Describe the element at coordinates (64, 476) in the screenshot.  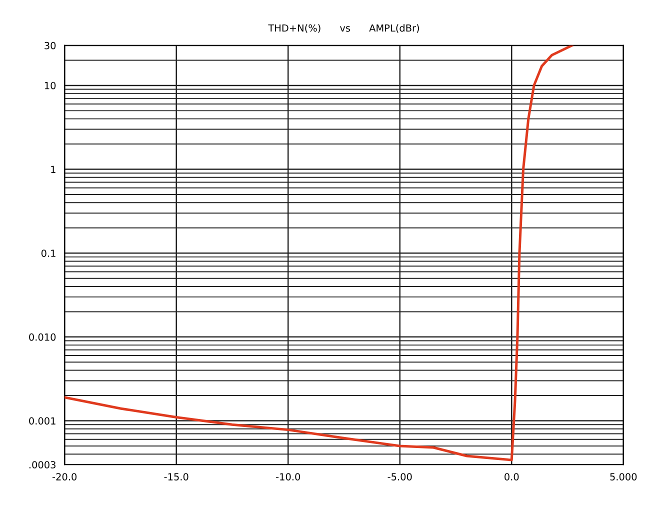
I see `x-tick-label: -20.0` at that location.